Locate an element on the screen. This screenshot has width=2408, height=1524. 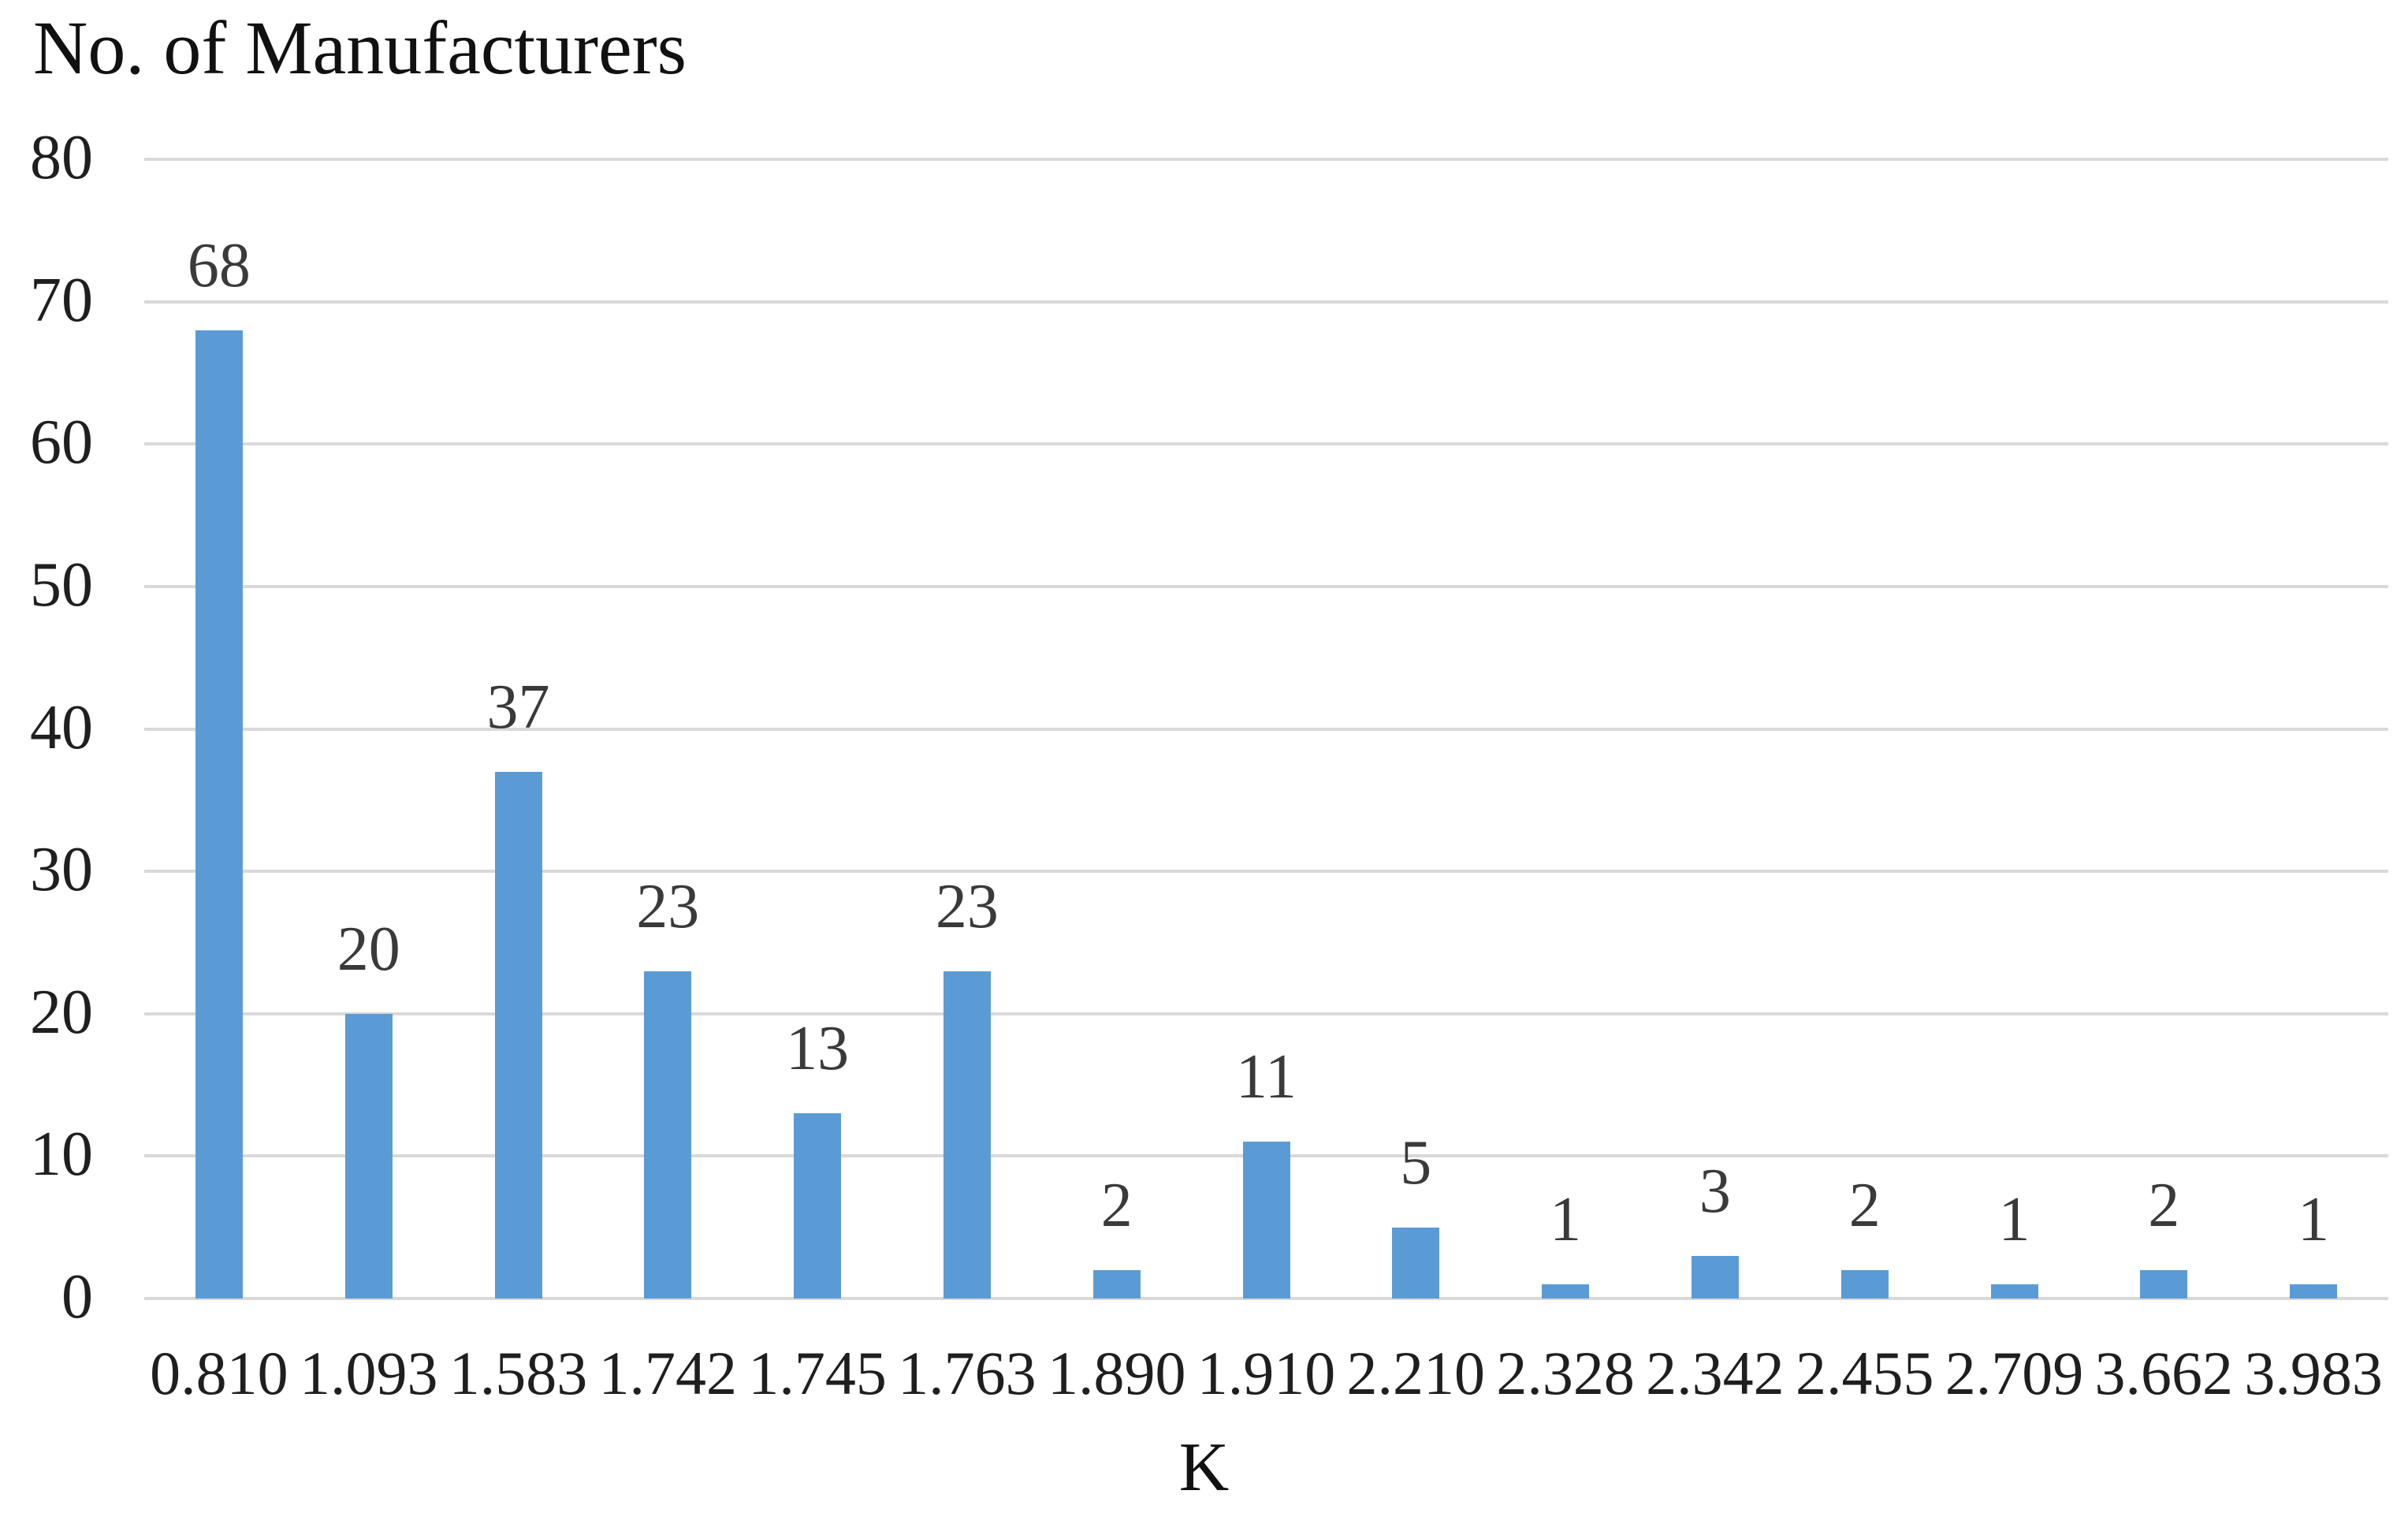
bar-value-label: 3 is located at coordinates (1715, 1191).